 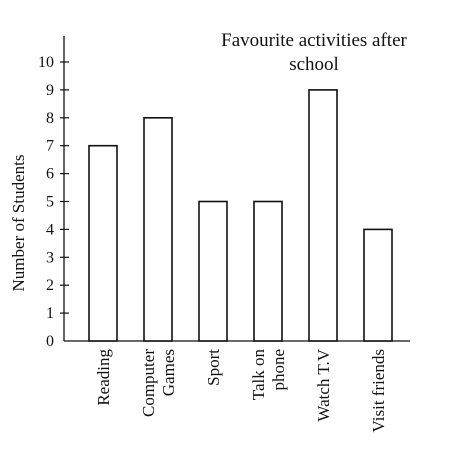 I want to click on chart-title-line-2: school, so click(x=314, y=64).